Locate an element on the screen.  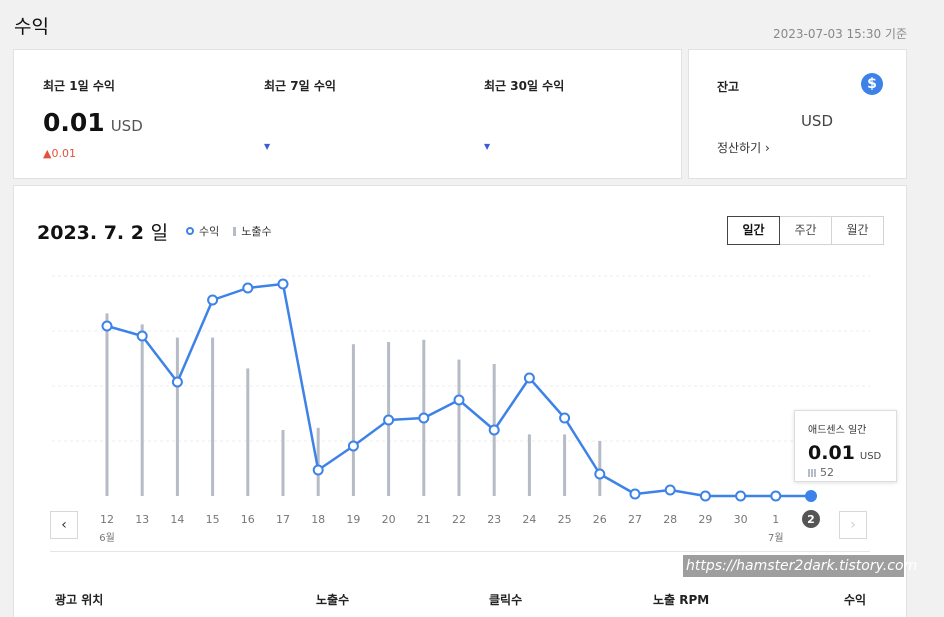
stat-day: 최근 1일 수익 0.01 USD ▲0.01 is located at coordinates (93, 118).